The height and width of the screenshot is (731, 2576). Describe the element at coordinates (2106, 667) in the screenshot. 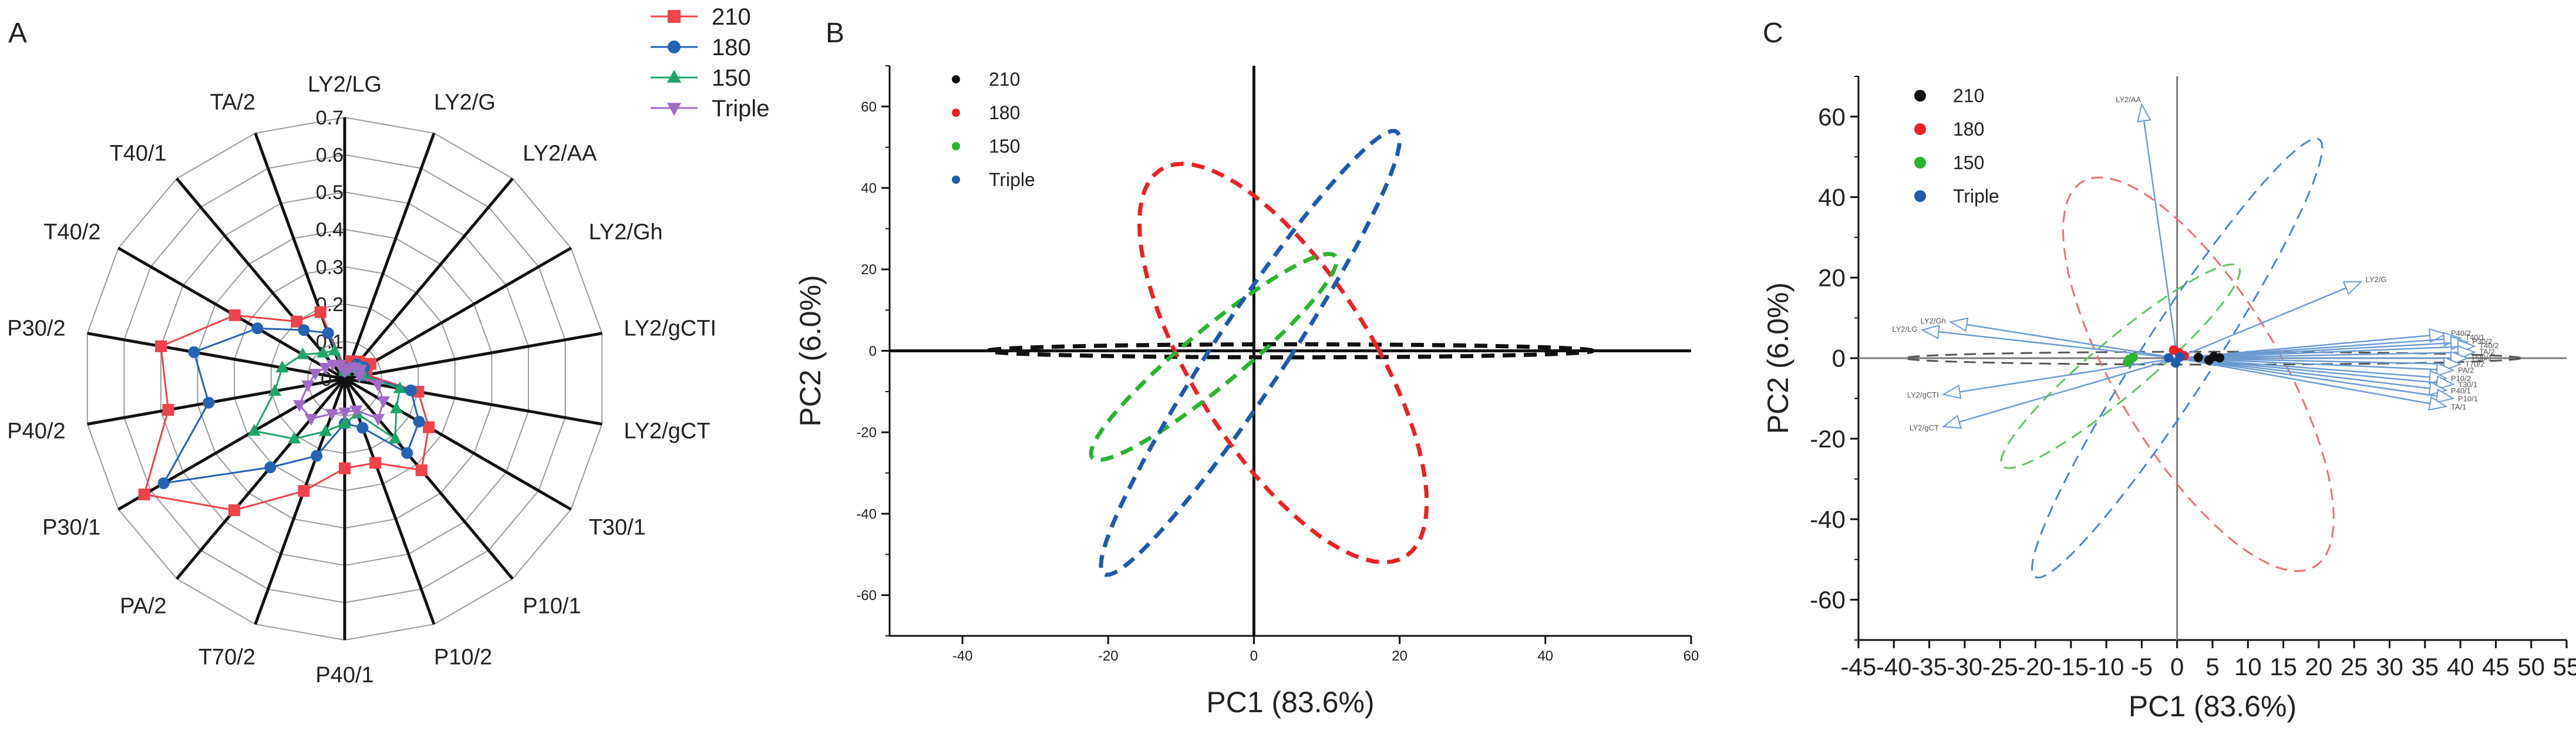

I see `x-tick-label: -10` at that location.